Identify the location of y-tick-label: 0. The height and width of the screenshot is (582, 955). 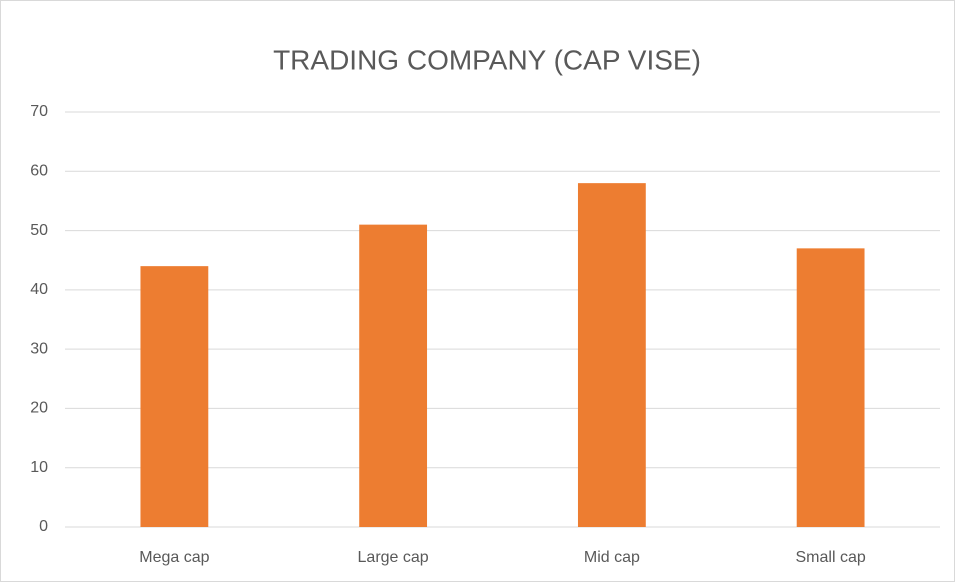
(43, 526).